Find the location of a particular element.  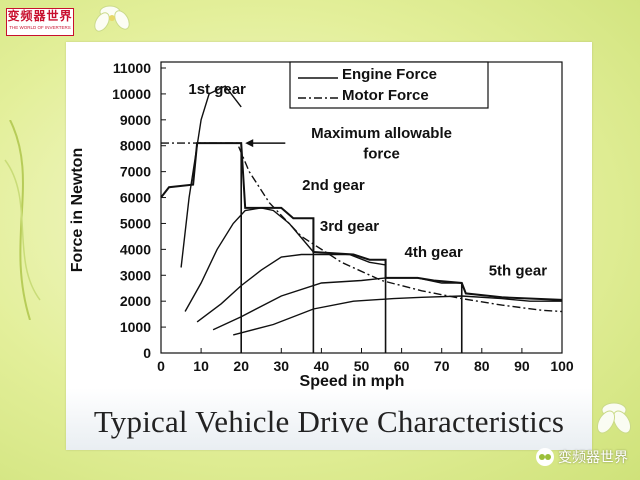

arrow-head-icon is located at coordinates (249, 143).